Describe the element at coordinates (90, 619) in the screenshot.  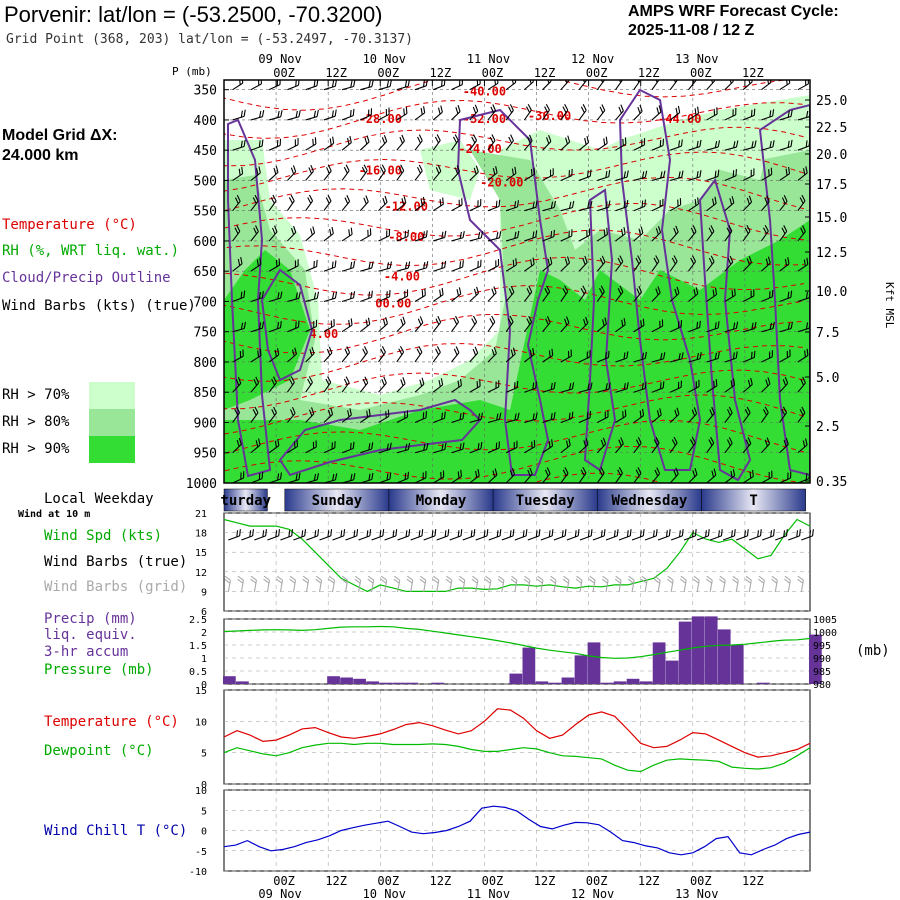
I see `precip-label: Precip (mm)` at that location.